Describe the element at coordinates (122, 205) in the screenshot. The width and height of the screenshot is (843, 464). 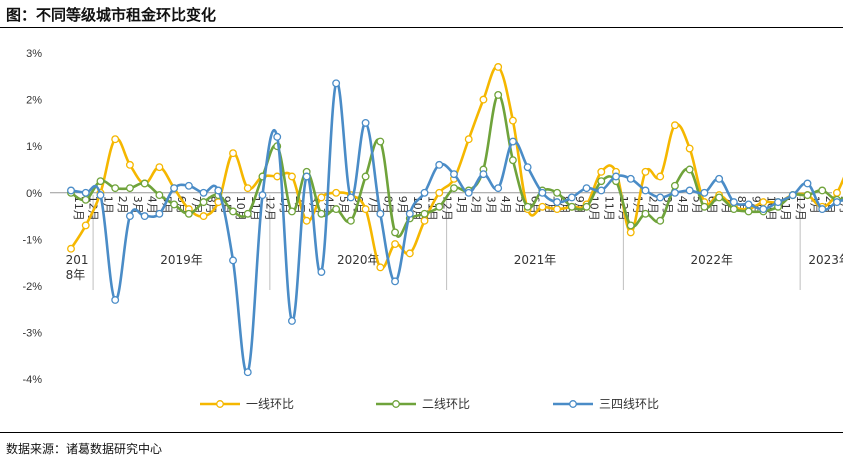
I see `x-tick-label: 2月` at that location.